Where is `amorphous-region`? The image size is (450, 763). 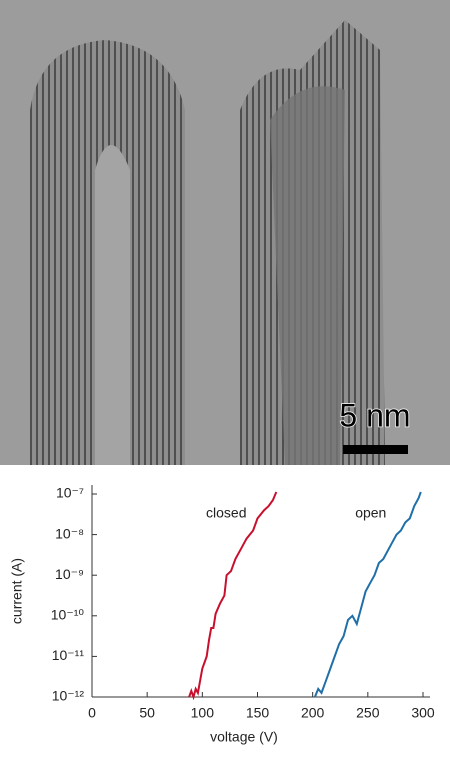
amorphous-region is located at coordinates (307, 275).